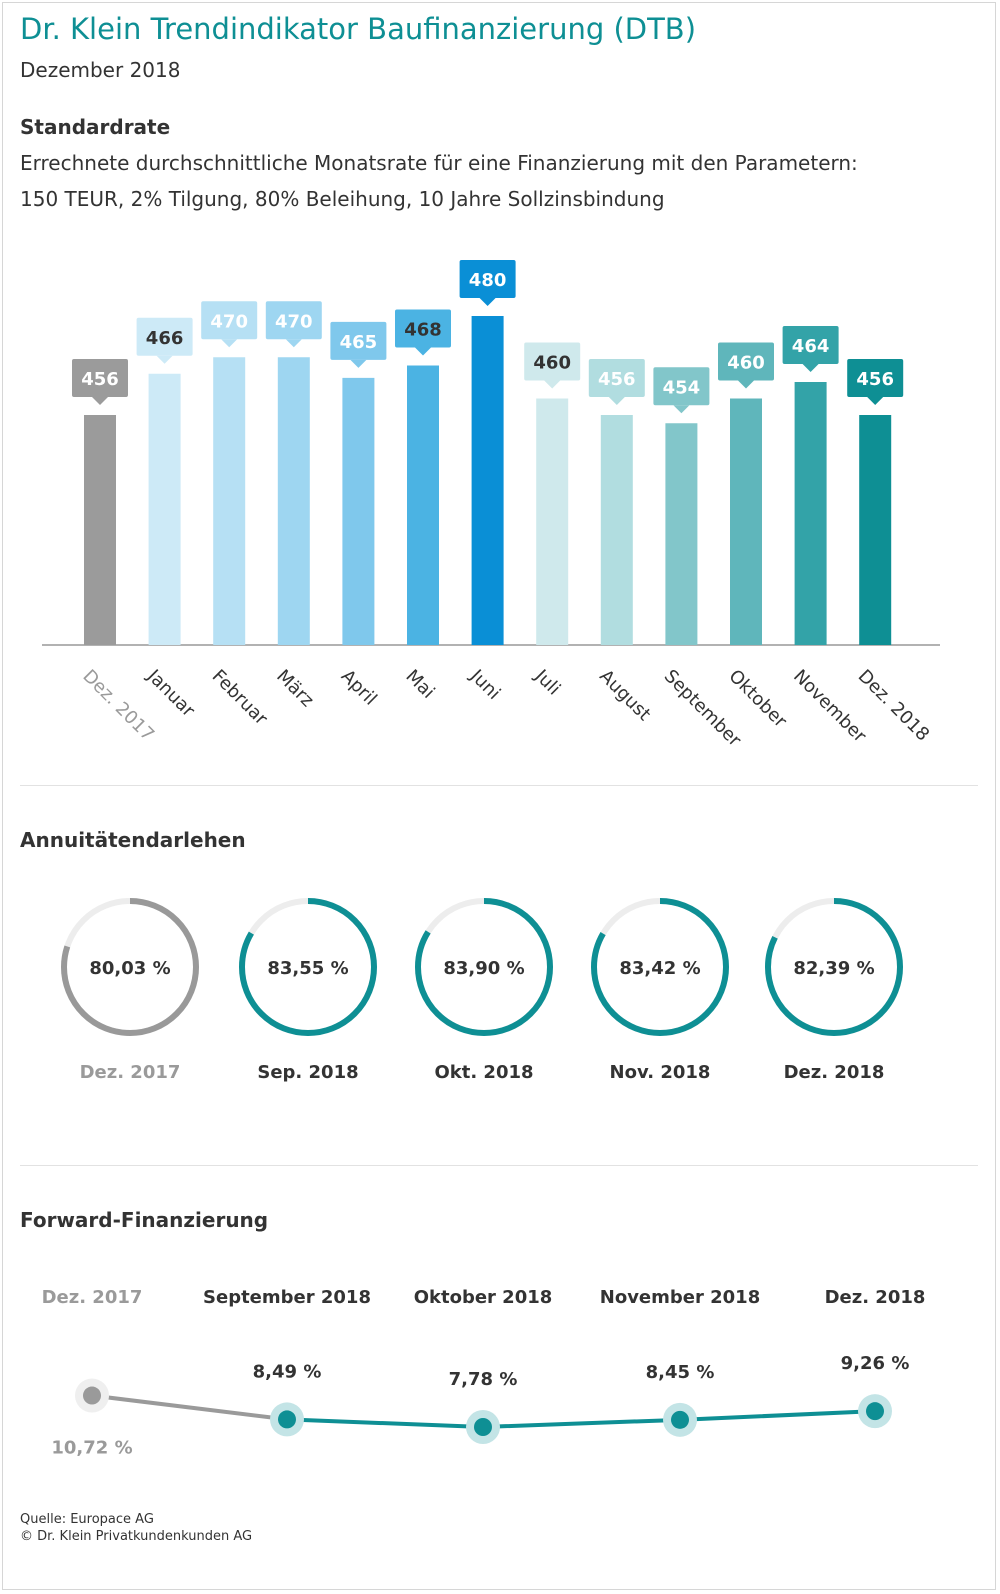 The image size is (1000, 1594). What do you see at coordinates (91, 1448) in the screenshot?
I see `point-data-label: 10,72 %` at bounding box center [91, 1448].